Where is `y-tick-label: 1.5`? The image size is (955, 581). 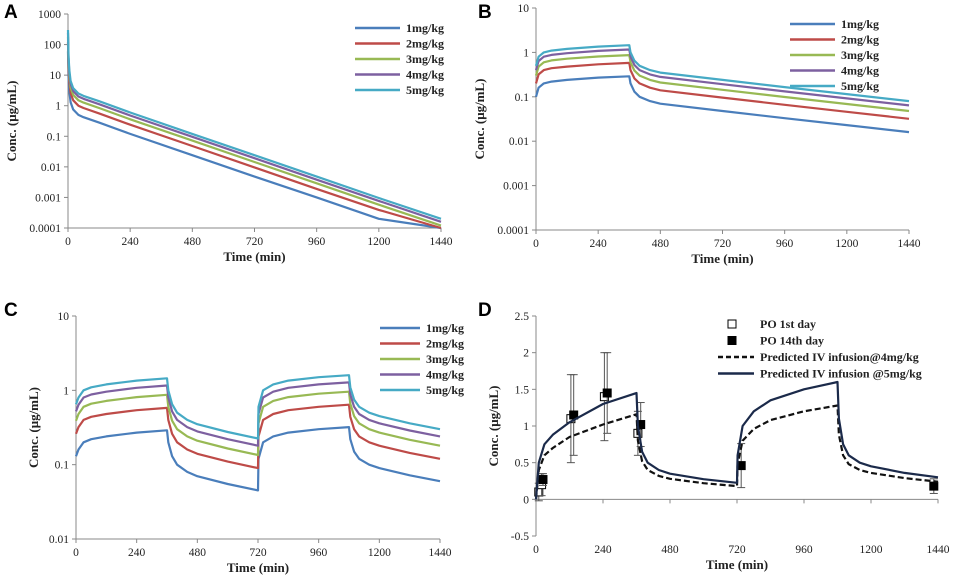
y-tick-label: 1.5 is located at coordinates (522, 390).